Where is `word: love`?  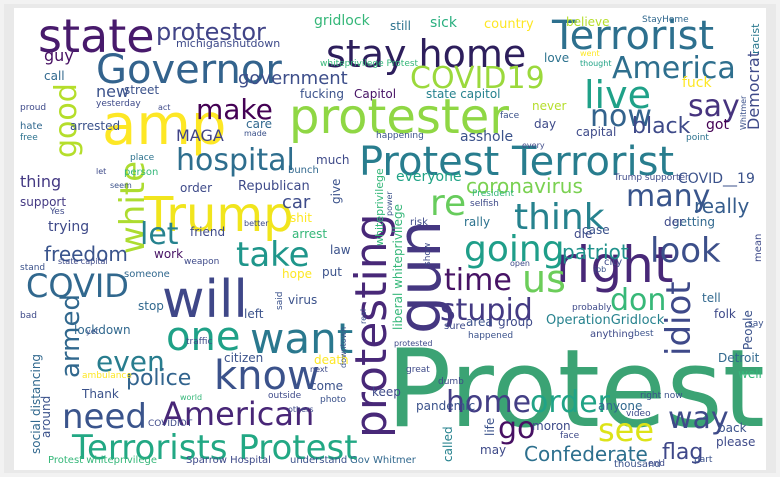
word: love is located at coordinates (557, 58).